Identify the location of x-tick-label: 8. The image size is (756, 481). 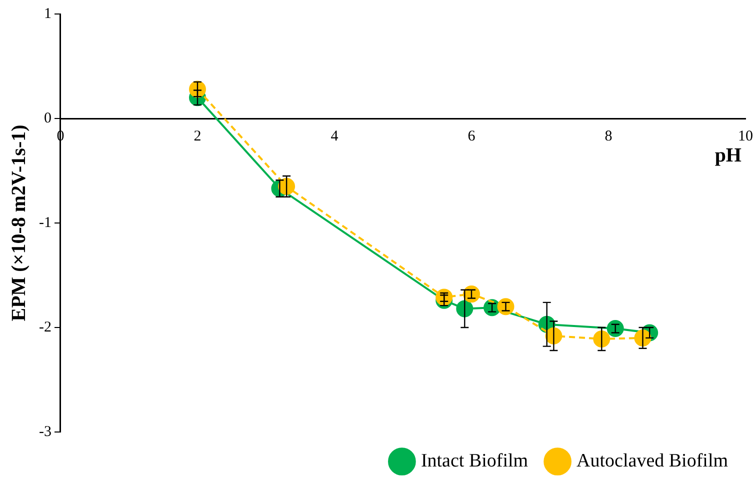
(608, 136).